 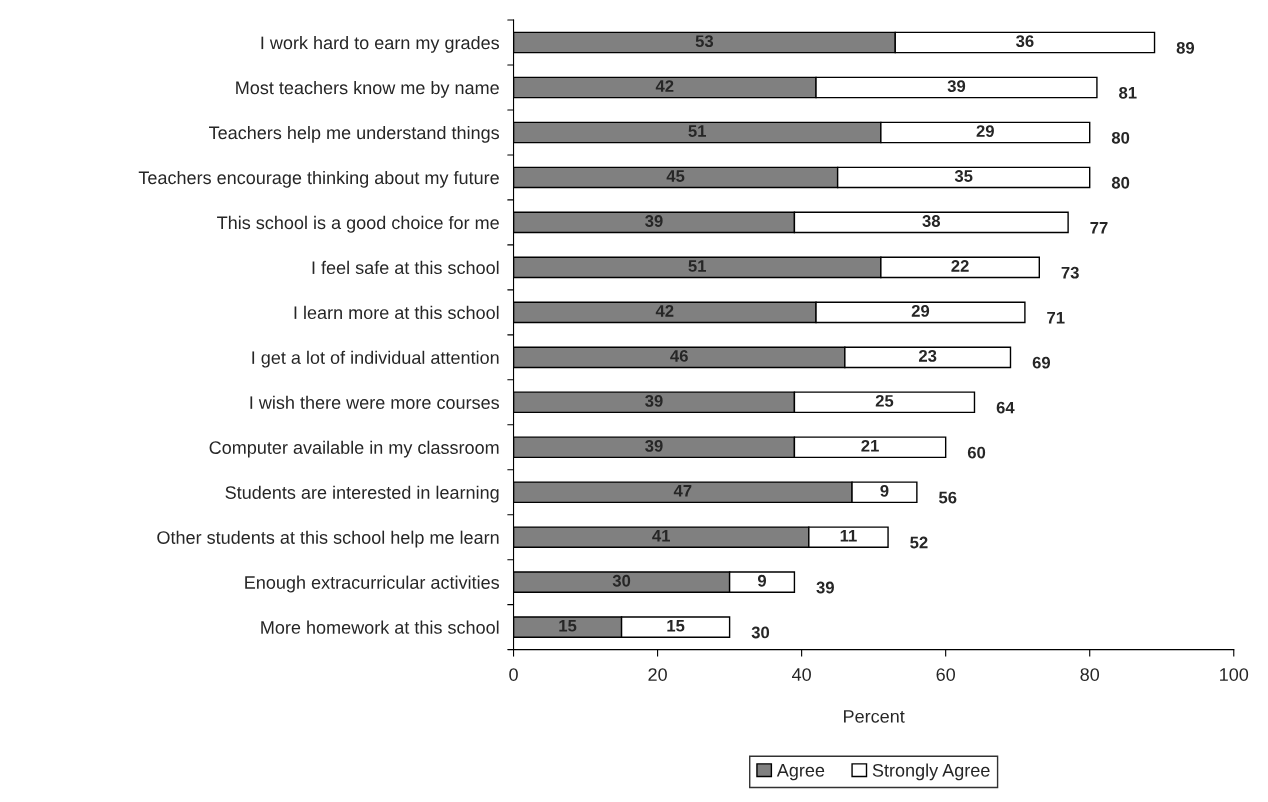 What do you see at coordinates (1128, 92) in the screenshot?
I see `total-label: 81` at bounding box center [1128, 92].